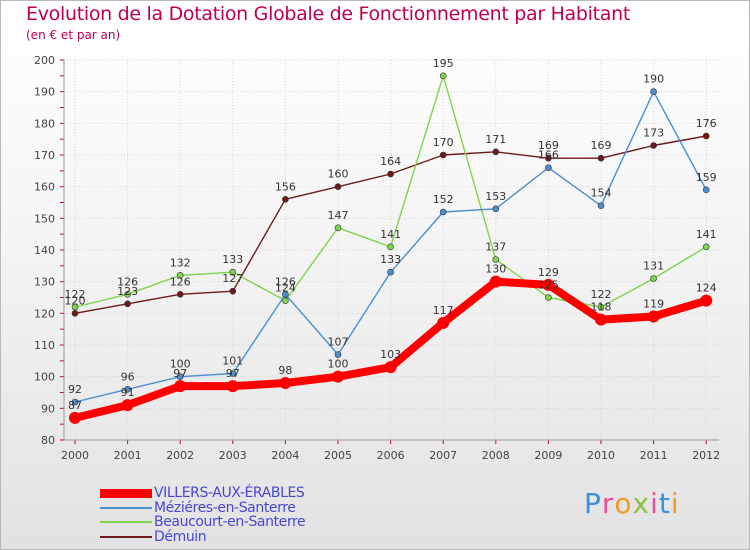 The image size is (750, 550). What do you see at coordinates (44, 60) in the screenshot?
I see `y-tick-label: 200` at bounding box center [44, 60].